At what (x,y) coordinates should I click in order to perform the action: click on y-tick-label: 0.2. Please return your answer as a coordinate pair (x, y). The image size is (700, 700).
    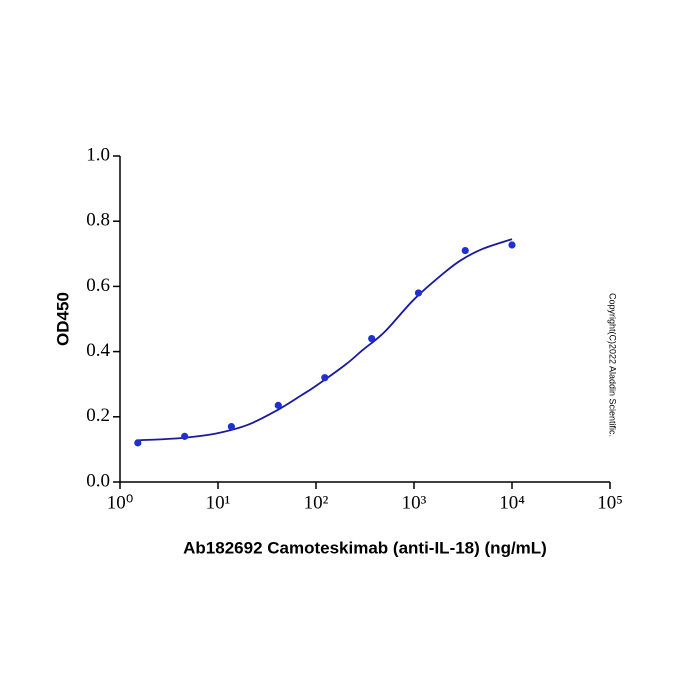
    Looking at the image, I should click on (98, 415).